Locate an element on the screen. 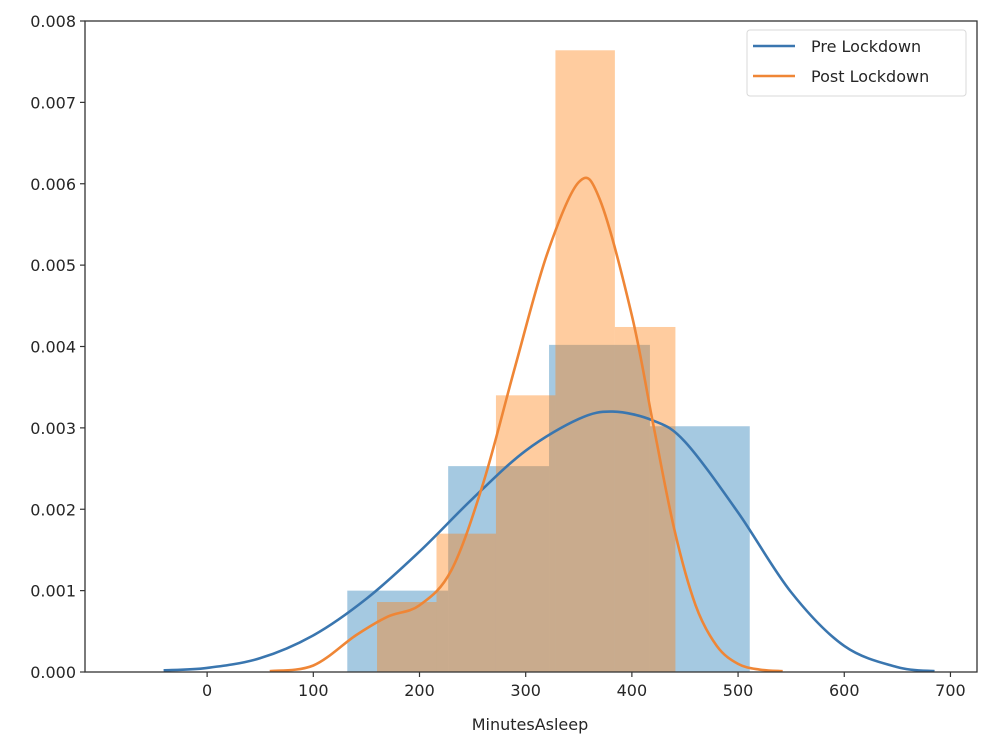  x-tick-label: 200 is located at coordinates (419, 690).